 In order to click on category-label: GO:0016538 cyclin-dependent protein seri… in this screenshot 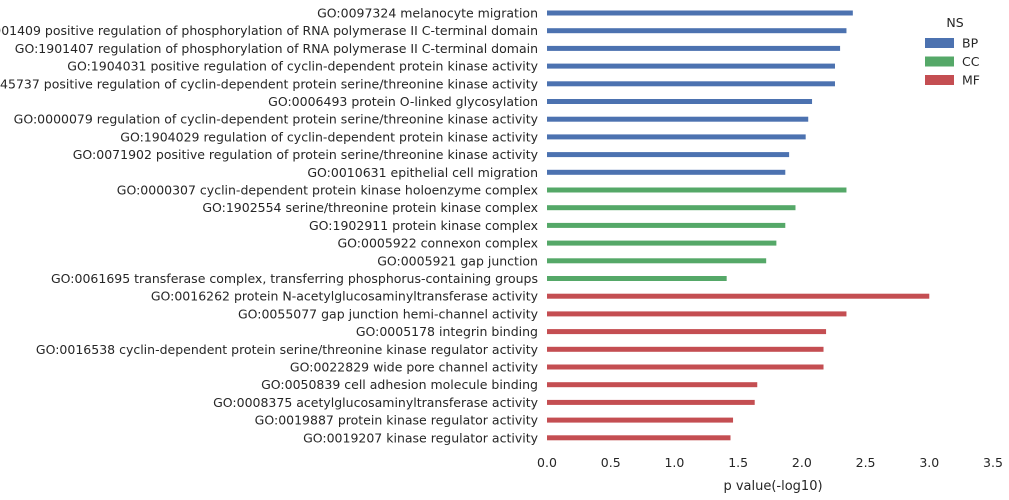, I will do `click(287, 349)`.